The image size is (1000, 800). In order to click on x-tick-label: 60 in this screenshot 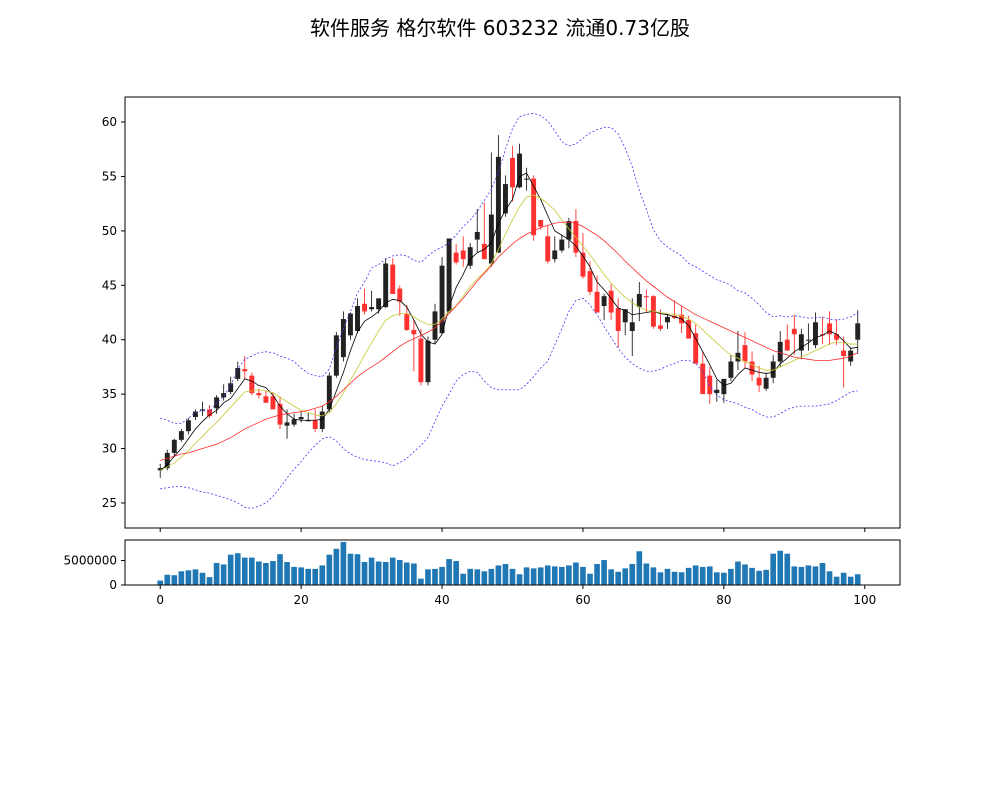, I will do `click(582, 600)`.